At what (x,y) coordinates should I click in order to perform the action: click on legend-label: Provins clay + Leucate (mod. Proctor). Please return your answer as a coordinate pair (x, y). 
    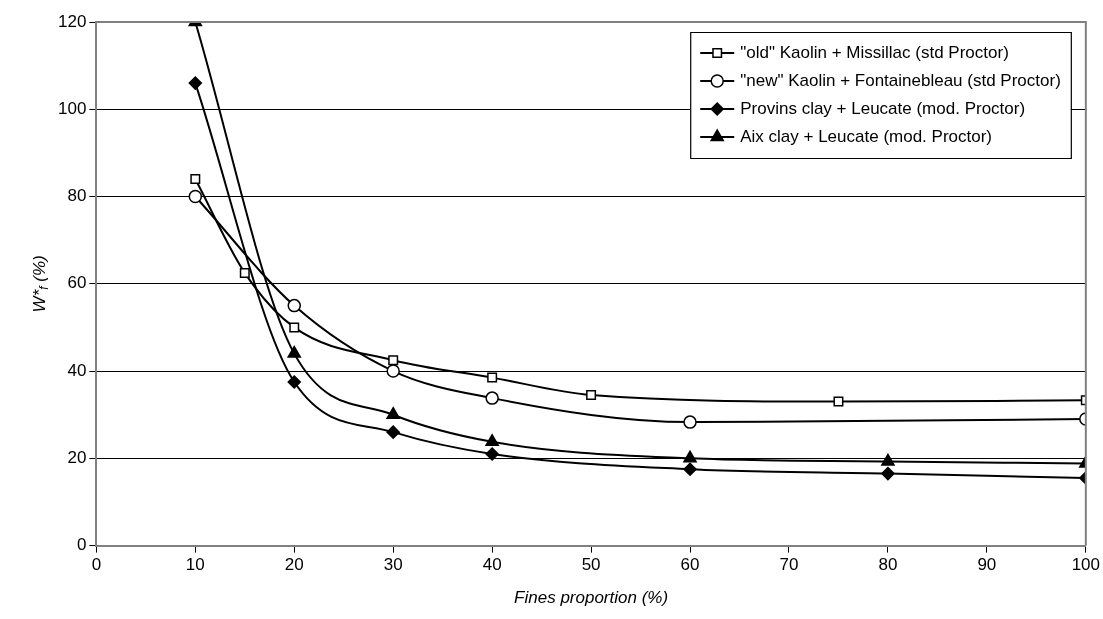
    Looking at the image, I should click on (883, 108).